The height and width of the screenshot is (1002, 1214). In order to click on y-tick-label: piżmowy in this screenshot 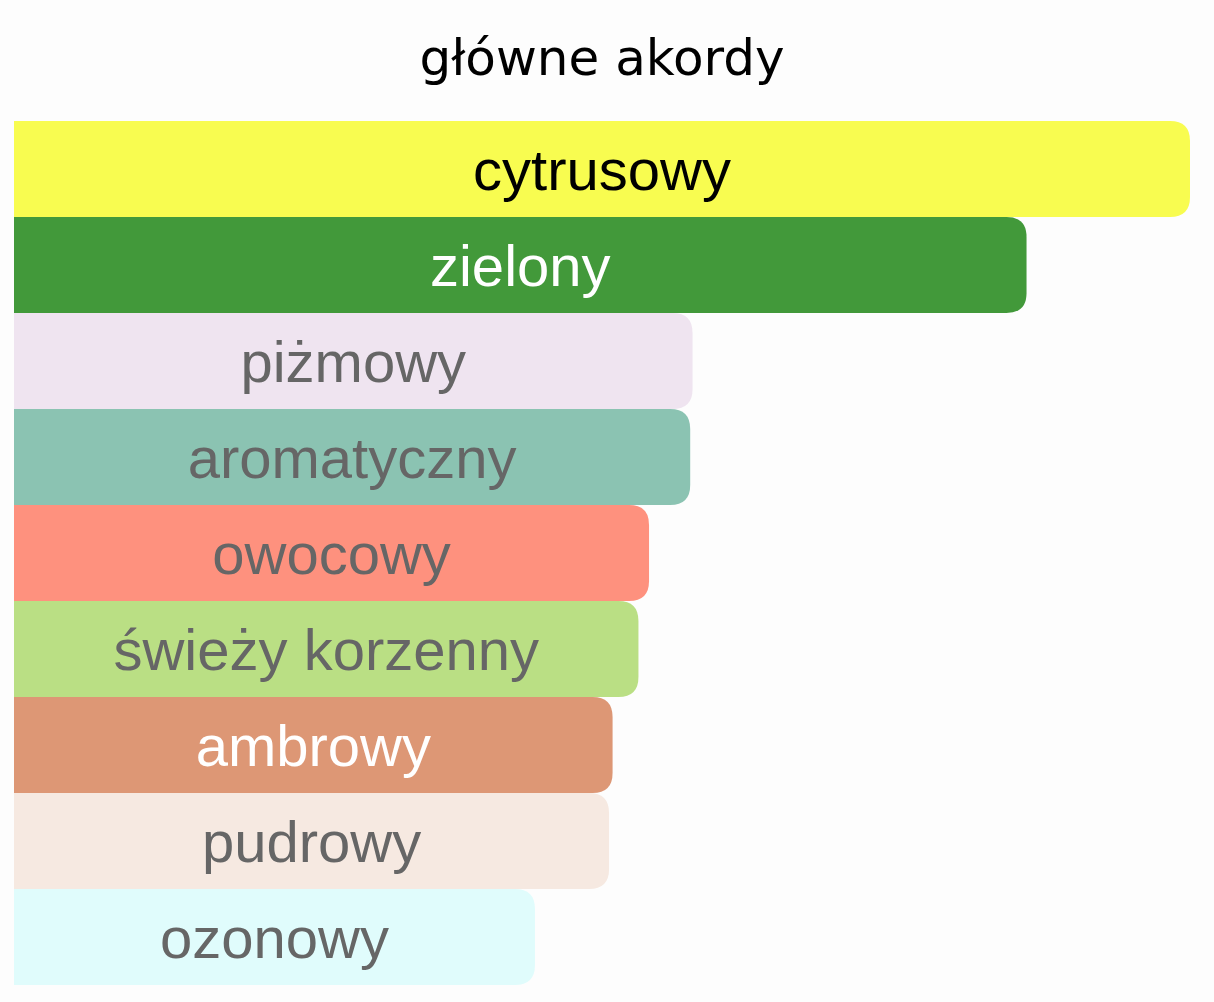, I will do `click(353, 361)`.